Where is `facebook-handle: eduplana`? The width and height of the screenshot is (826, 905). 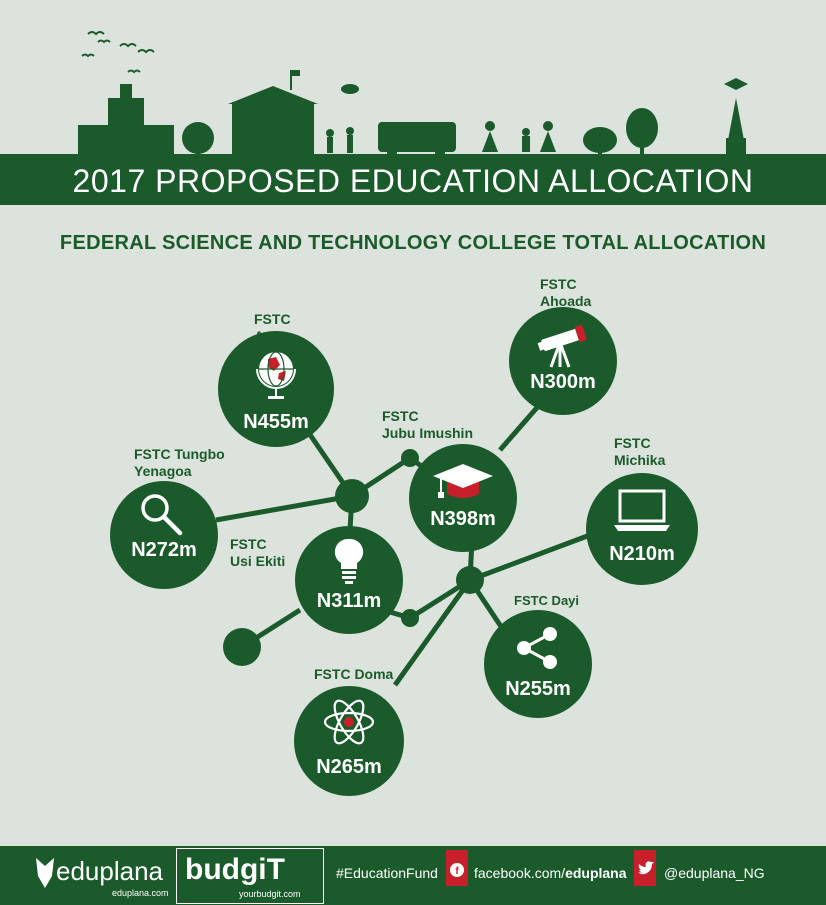
facebook-handle: eduplana is located at coordinates (596, 873).